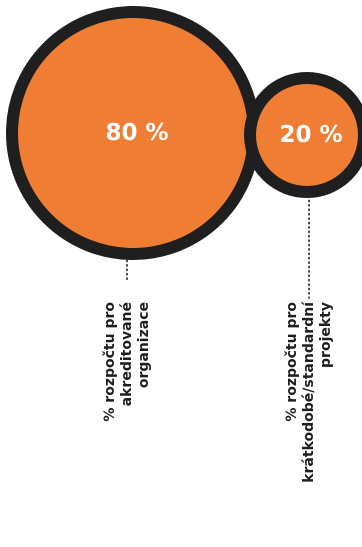 The image size is (362, 547). What do you see at coordinates (127, 354) in the screenshot?
I see `category-label-80-line-2: akreditované` at bounding box center [127, 354].